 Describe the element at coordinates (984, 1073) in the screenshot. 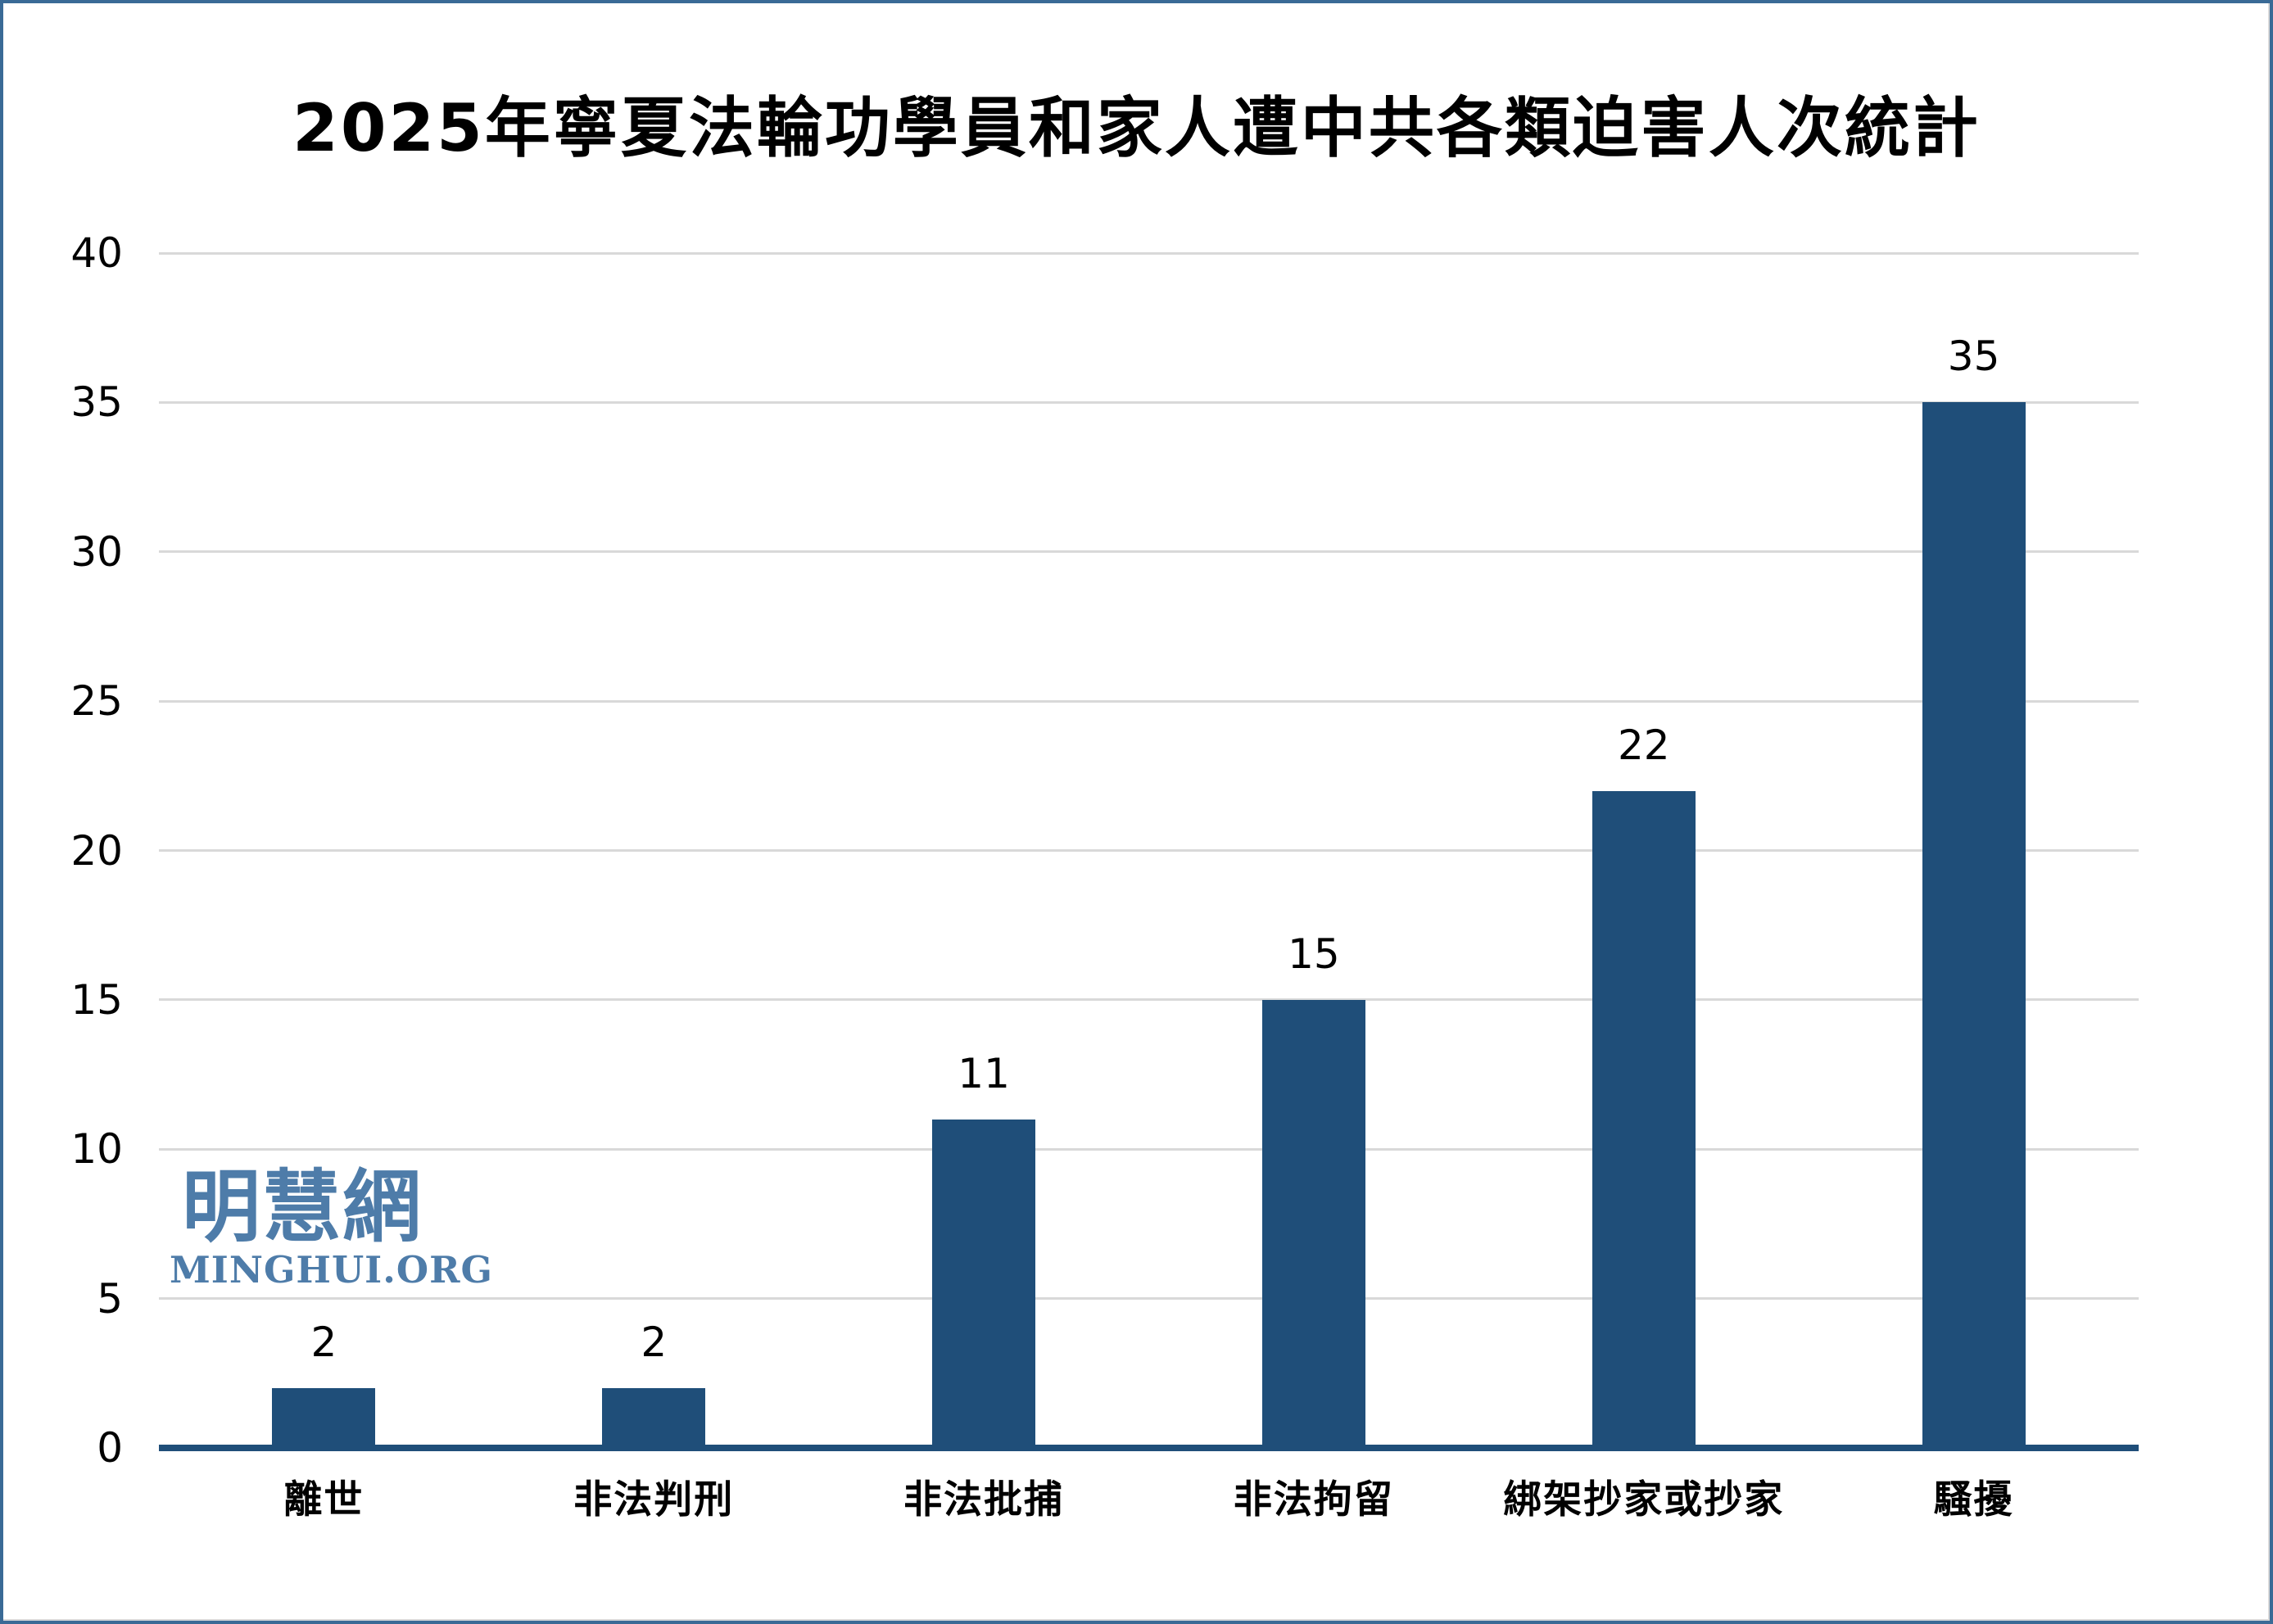

I see `bar-value-label-2: 11` at that location.